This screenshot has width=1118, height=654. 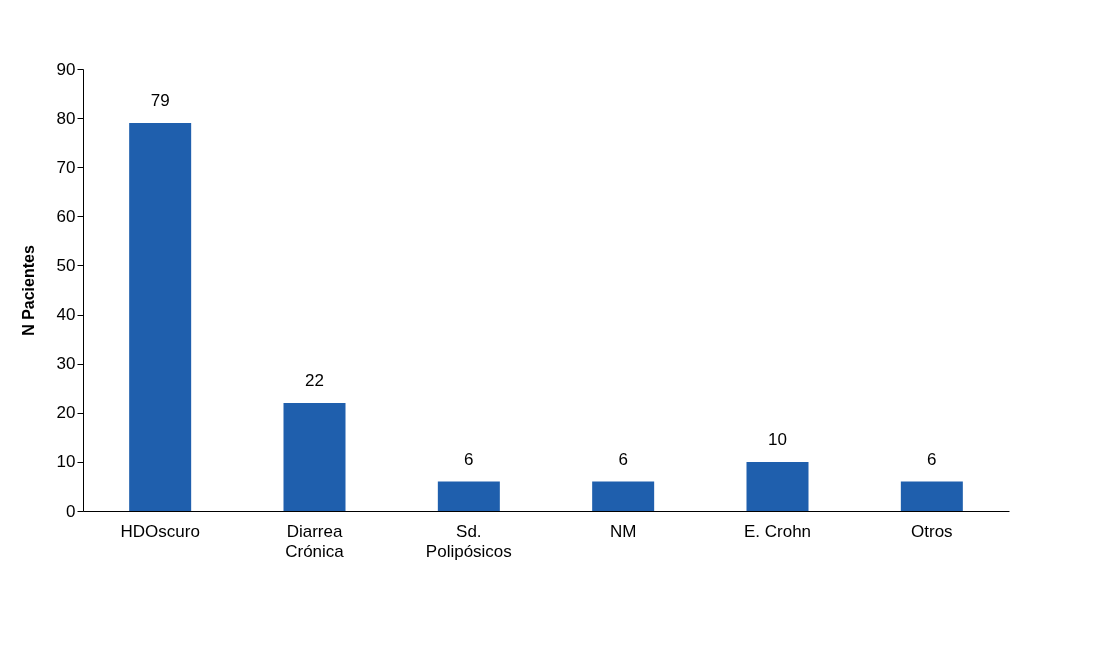 I want to click on y-tick-label: 50, so click(x=66, y=265).